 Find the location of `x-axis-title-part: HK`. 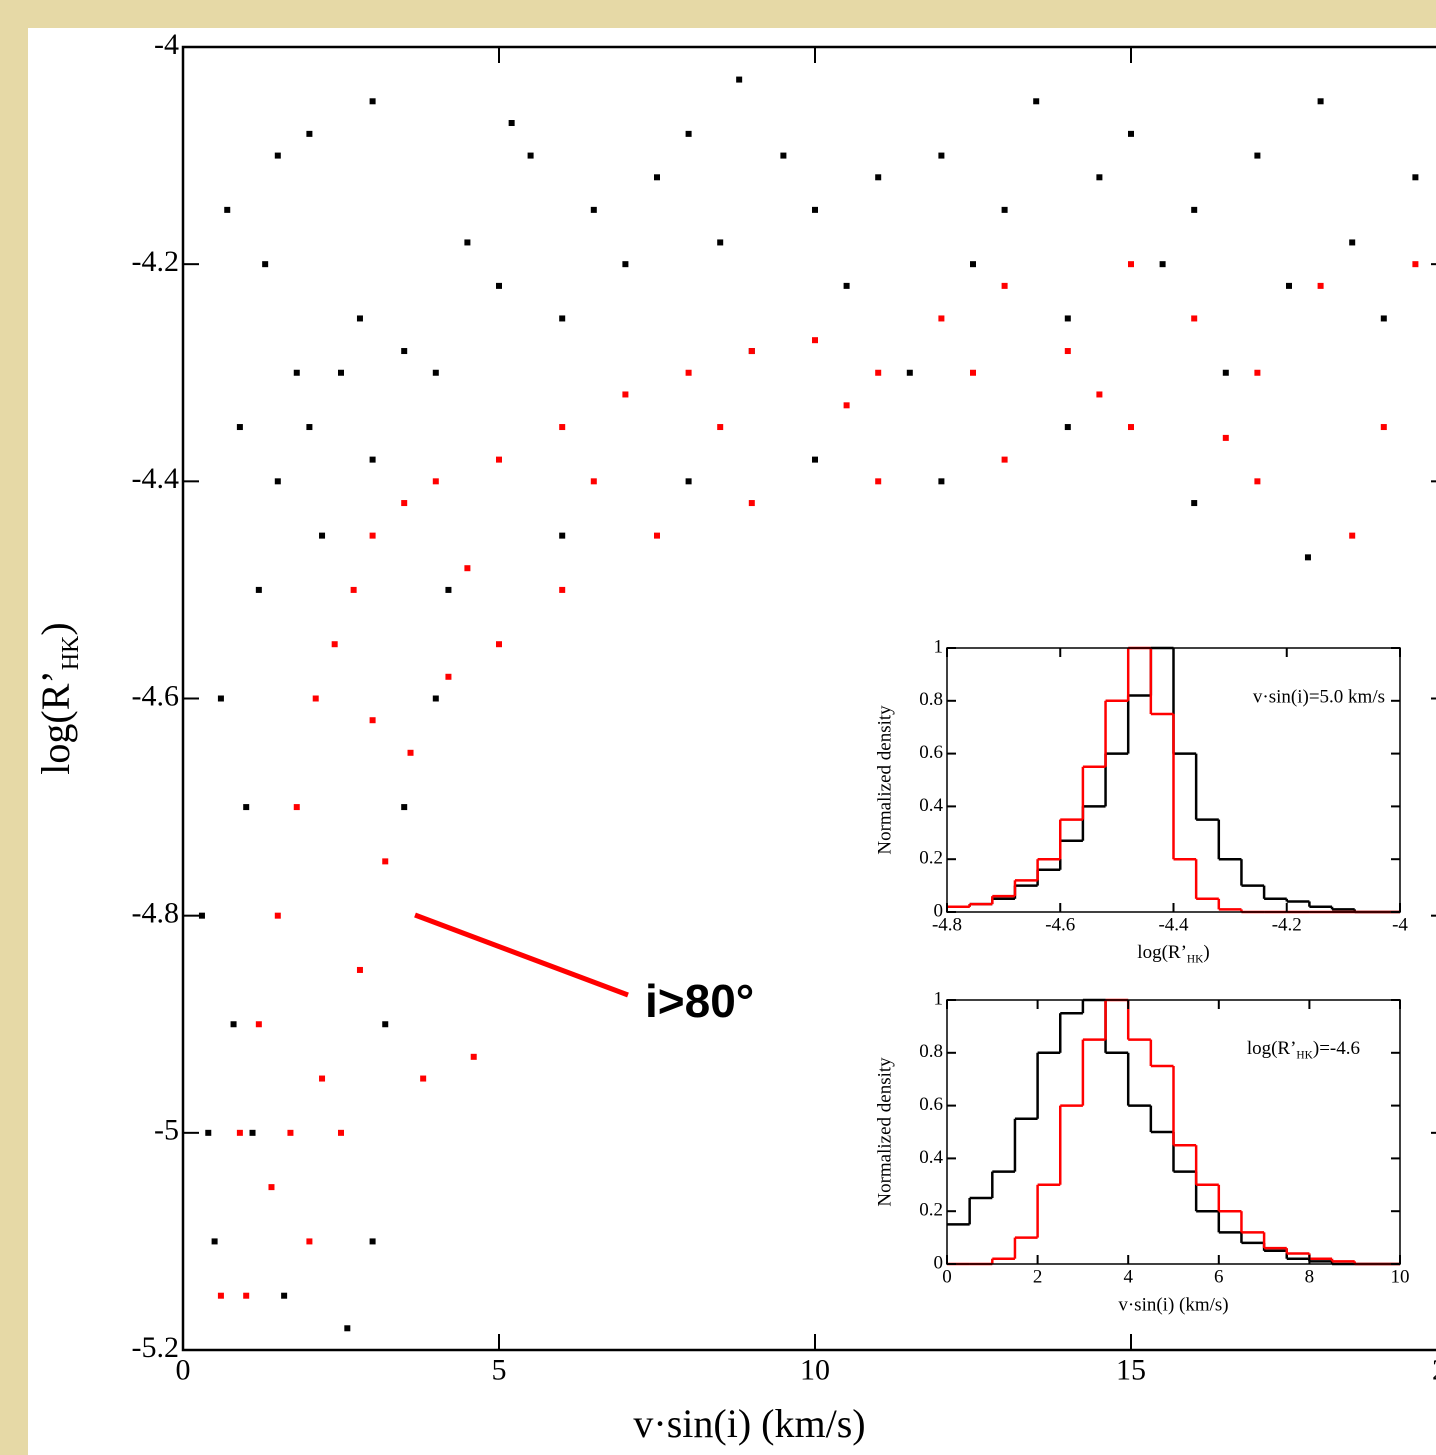

x-axis-title-part: HK is located at coordinates (1195, 959).